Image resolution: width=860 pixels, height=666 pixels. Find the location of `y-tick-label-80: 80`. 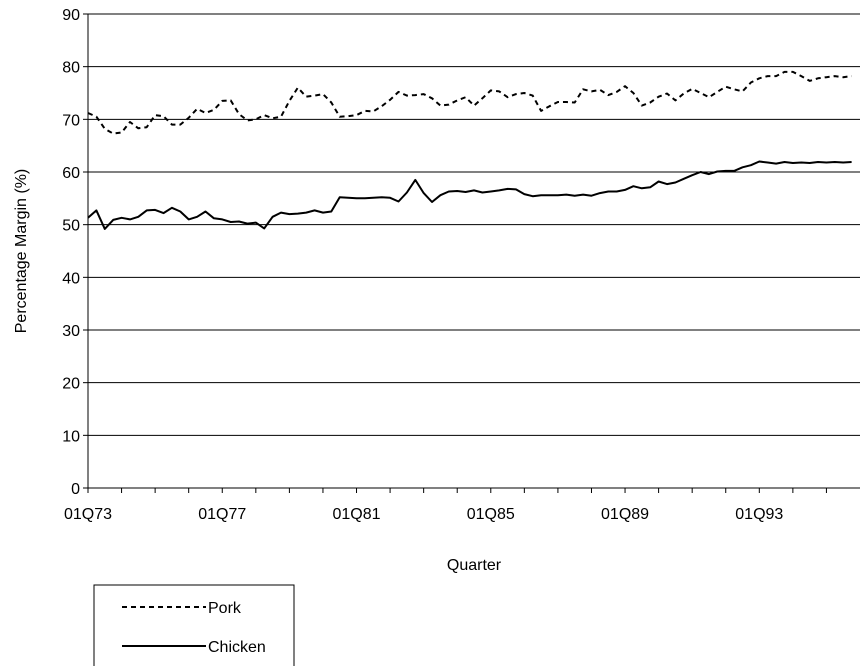

y-tick-label-80: 80 is located at coordinates (71, 68).